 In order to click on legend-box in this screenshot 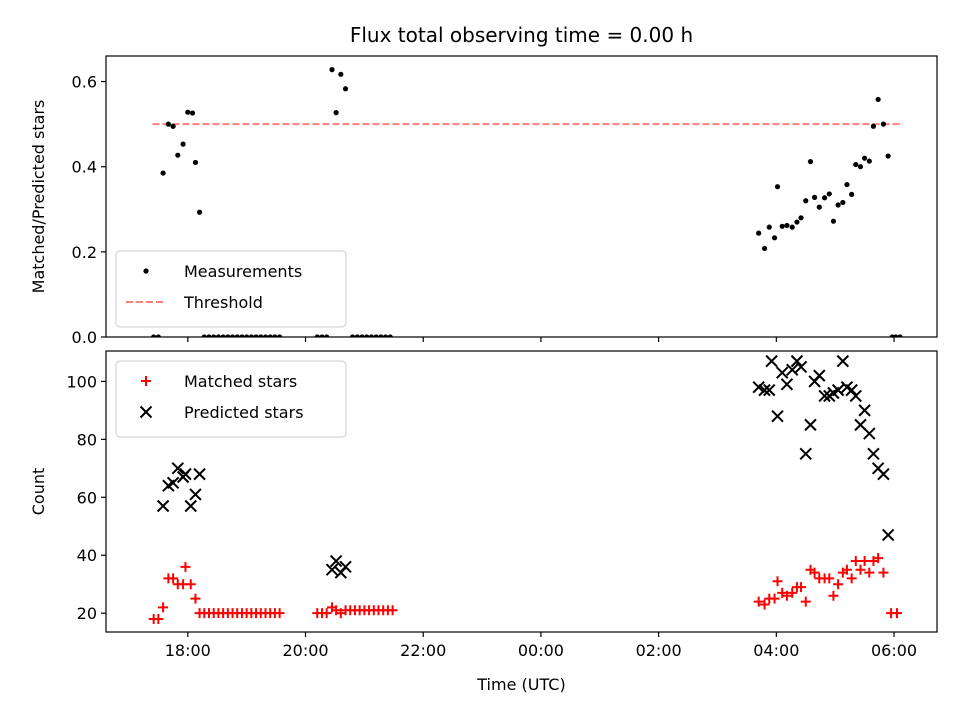, I will do `click(231, 399)`.